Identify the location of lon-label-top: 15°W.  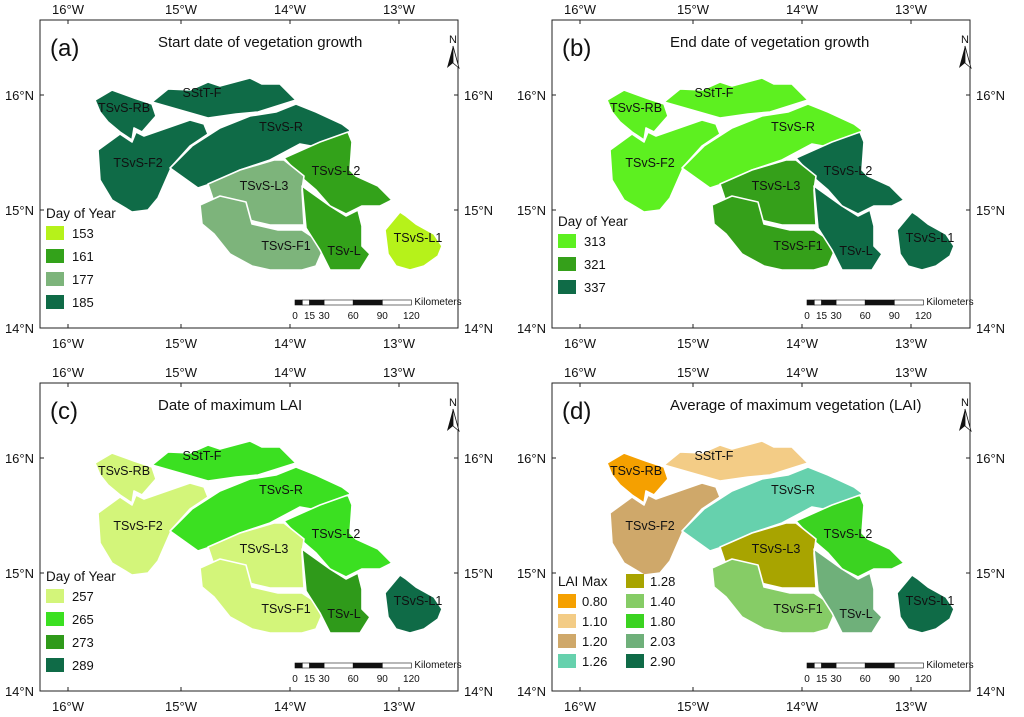
(693, 9).